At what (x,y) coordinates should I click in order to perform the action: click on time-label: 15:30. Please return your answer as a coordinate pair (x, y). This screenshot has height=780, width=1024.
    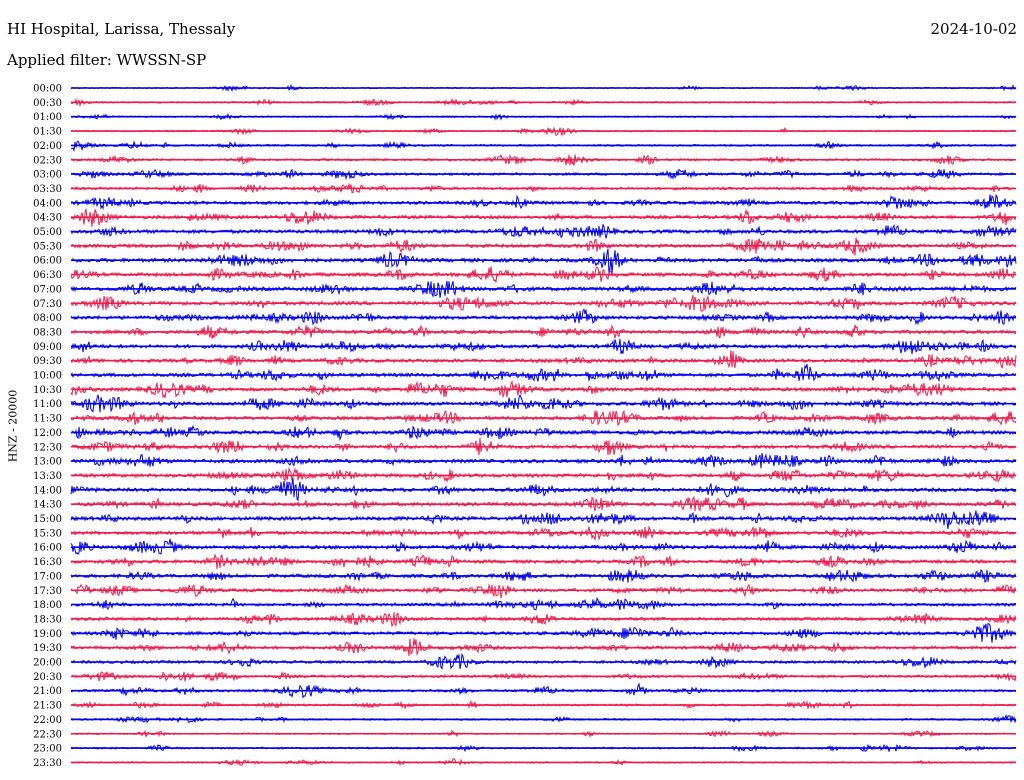
    Looking at the image, I should click on (47, 533).